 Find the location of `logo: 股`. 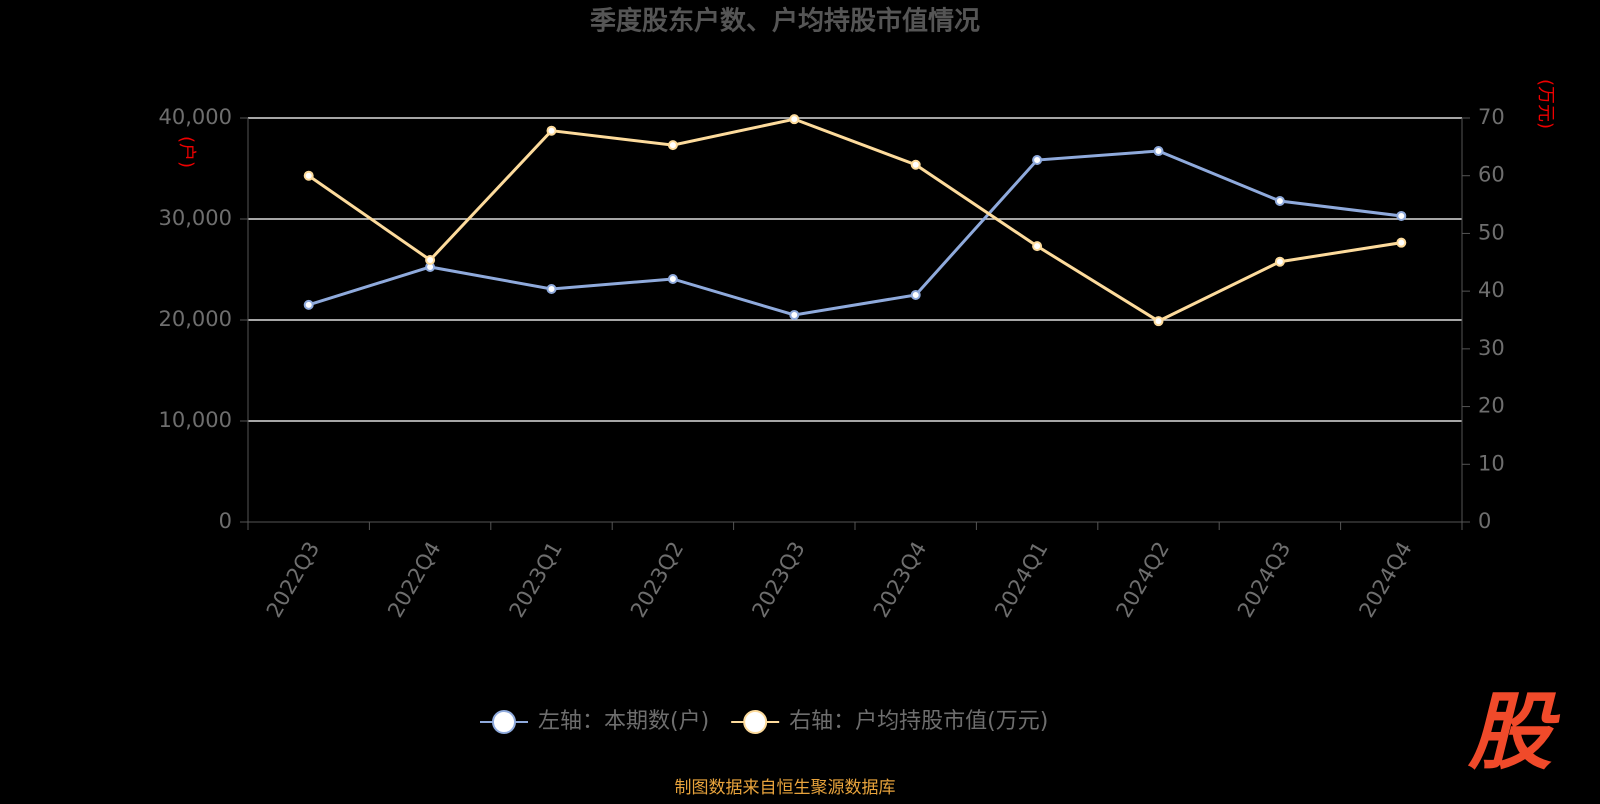

logo: 股 is located at coordinates (1514, 732).